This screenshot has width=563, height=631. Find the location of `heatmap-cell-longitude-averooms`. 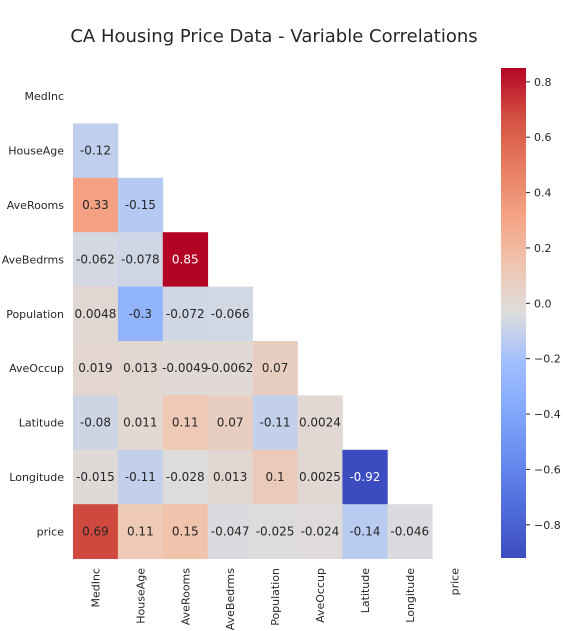

heatmap-cell-longitude-averooms is located at coordinates (185, 477).